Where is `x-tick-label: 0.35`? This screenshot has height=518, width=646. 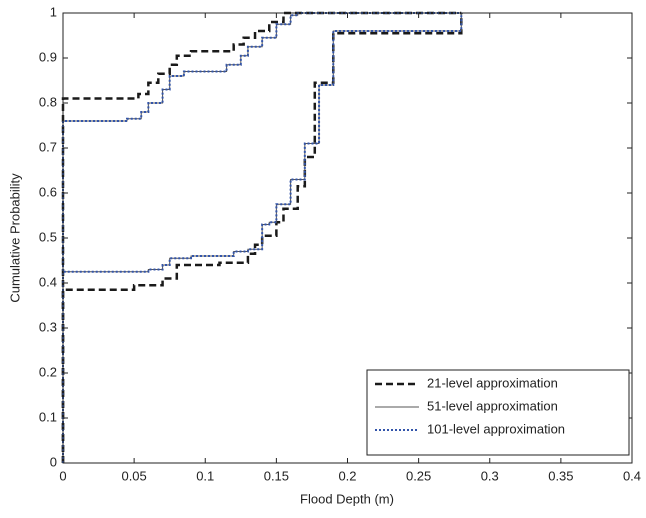 x-tick-label: 0.35 is located at coordinates (560, 475).